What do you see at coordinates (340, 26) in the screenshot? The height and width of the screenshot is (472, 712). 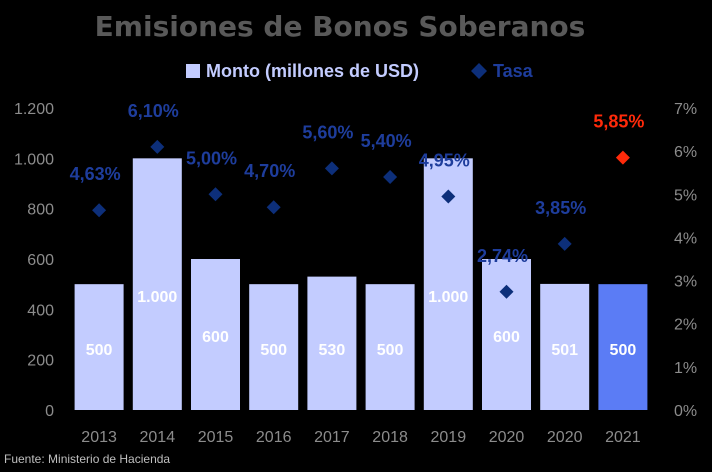 I see `chart-title: Emisiones de Bonos Soberanos` at bounding box center [340, 26].